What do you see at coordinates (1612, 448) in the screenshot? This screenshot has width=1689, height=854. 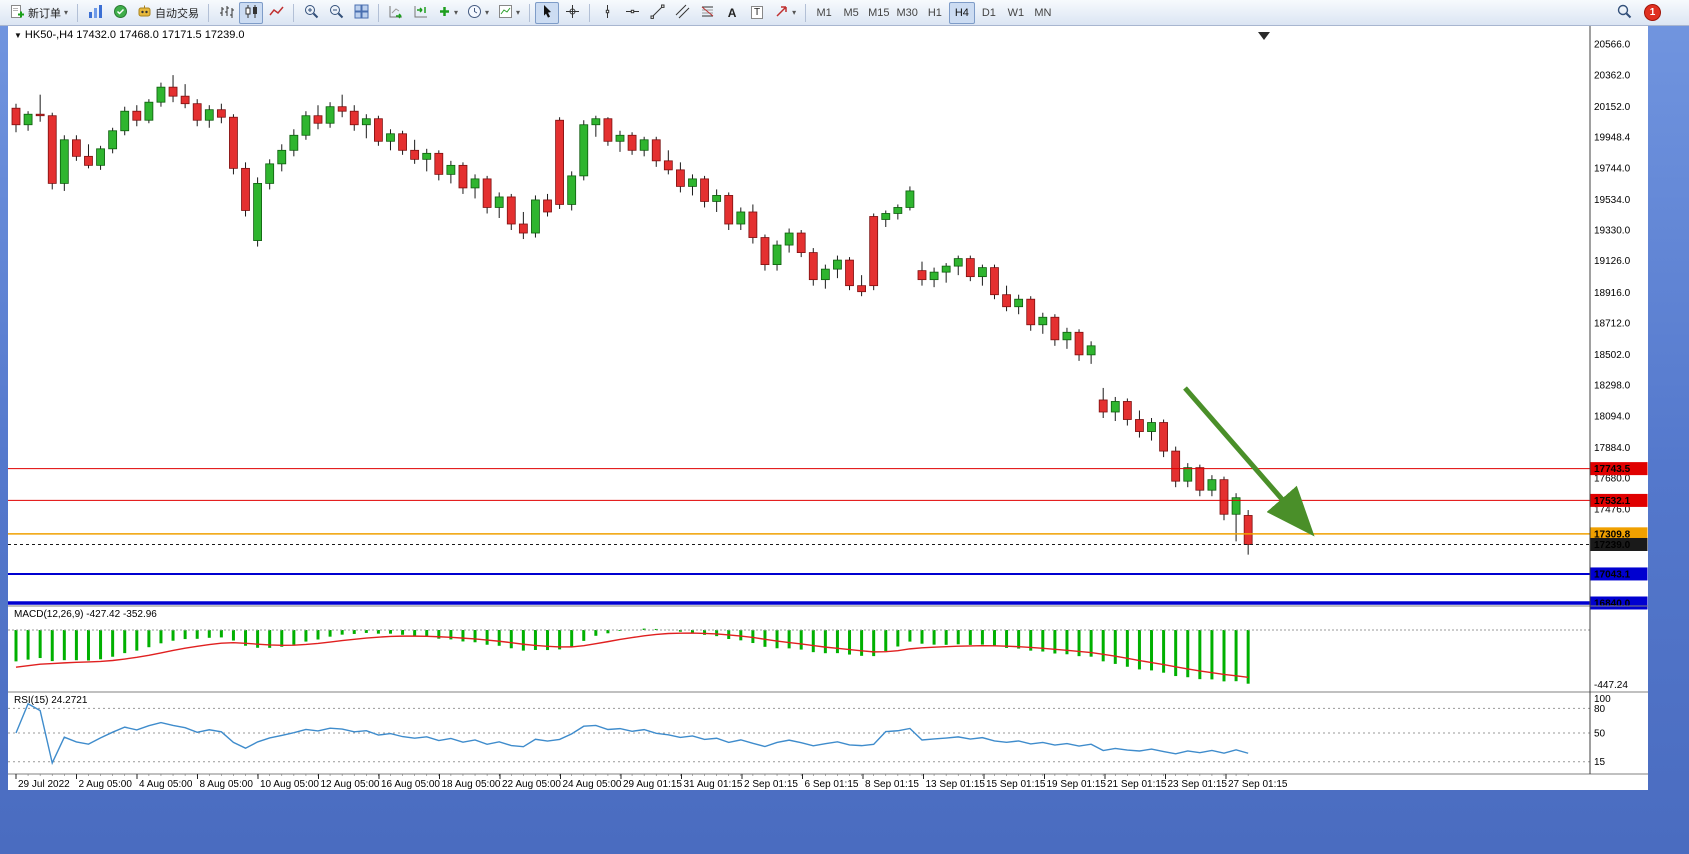 I see `price-axis-label: 17884.0` at bounding box center [1612, 448].